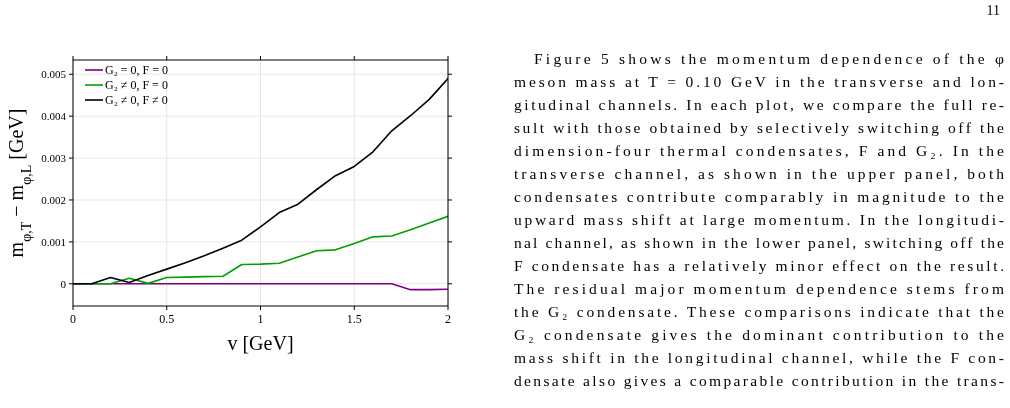 The image size is (1010, 408). I want to click on legend-label: G₂ ≠ 0, F = 0, so click(136, 85).